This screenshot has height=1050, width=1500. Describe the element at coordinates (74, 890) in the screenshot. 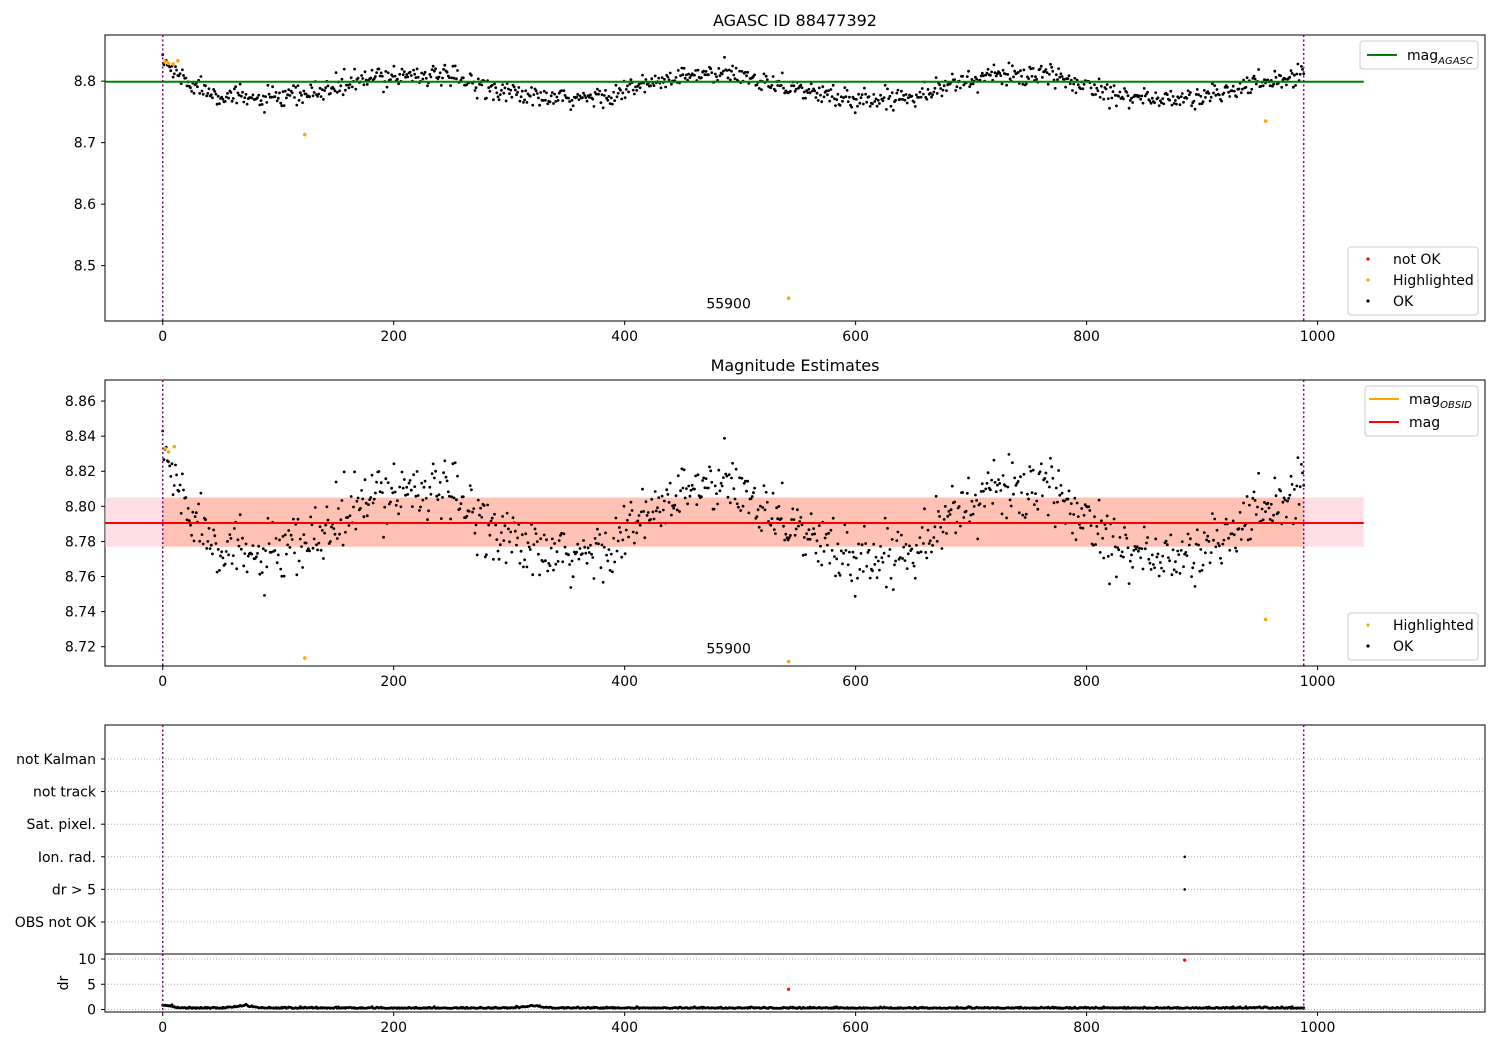

I see `category-label: dr > 5` at that location.